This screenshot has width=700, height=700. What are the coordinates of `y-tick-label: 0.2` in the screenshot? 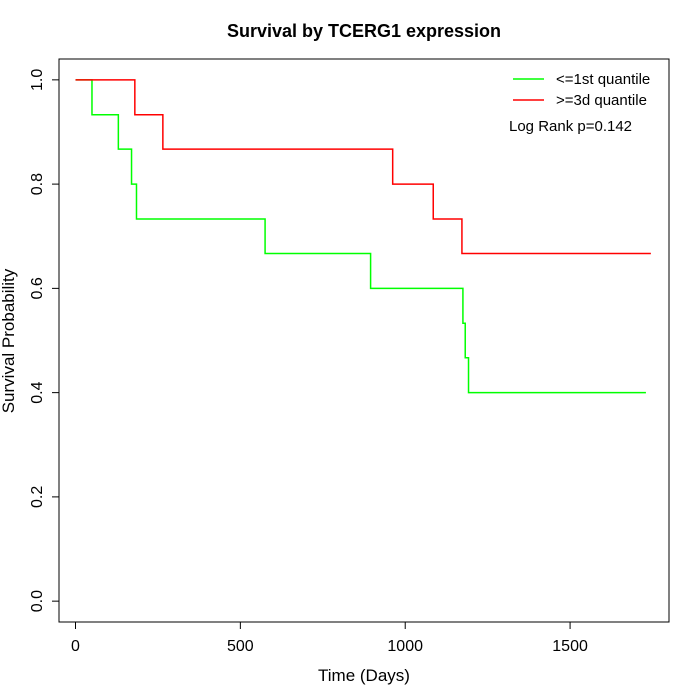 It's located at (37, 497).